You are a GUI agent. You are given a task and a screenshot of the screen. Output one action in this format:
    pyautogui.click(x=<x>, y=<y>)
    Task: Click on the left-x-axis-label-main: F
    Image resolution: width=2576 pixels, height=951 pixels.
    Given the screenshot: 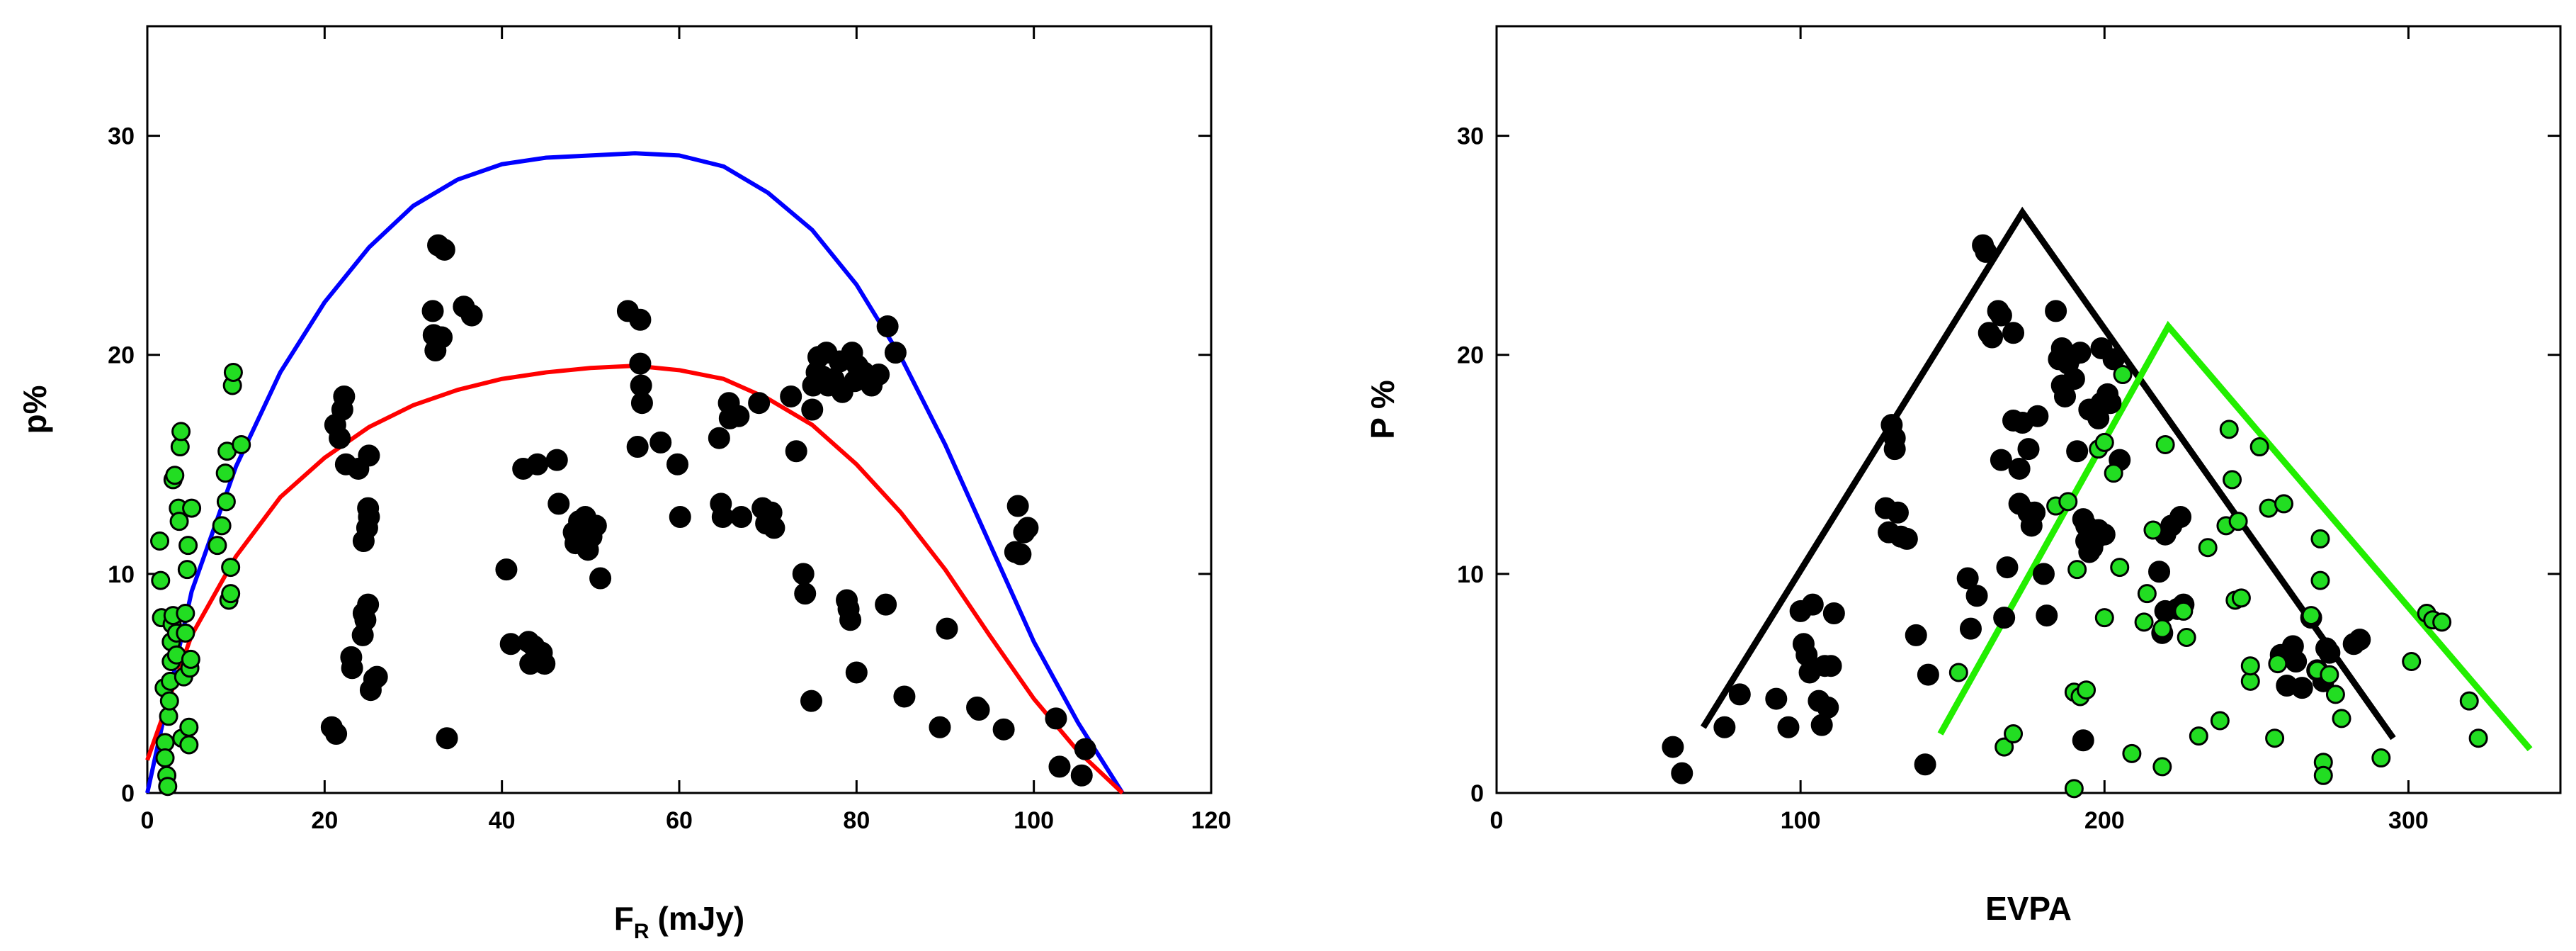 What is the action you would take?
    pyautogui.click(x=624, y=918)
    